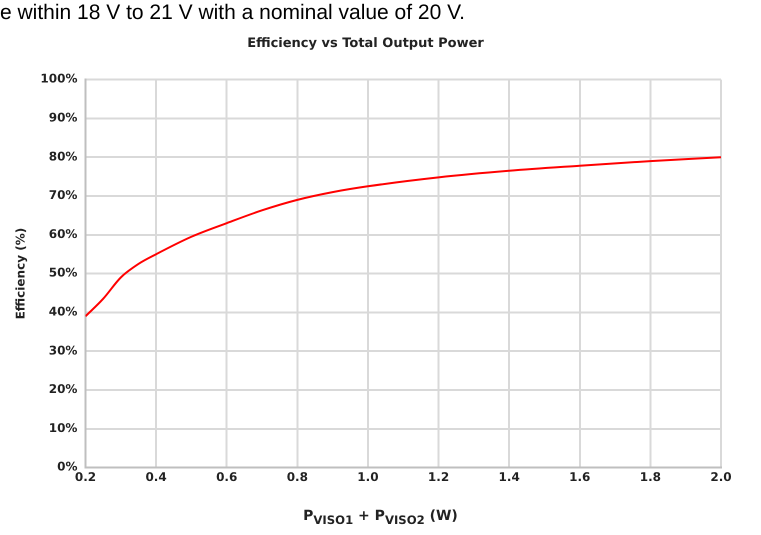  What do you see at coordinates (579, 477) in the screenshot?
I see `x-tick-label: 1.6` at bounding box center [579, 477].